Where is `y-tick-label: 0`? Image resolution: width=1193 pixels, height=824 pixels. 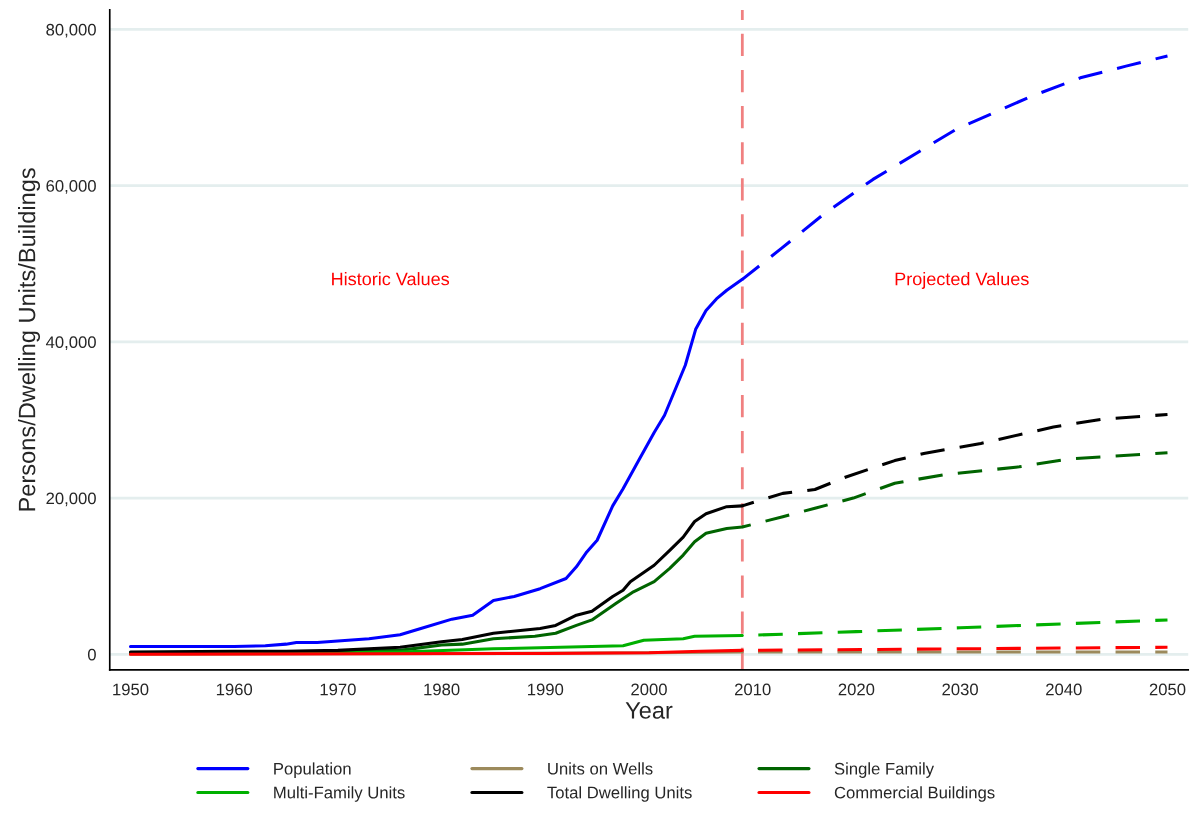 y-tick-label: 0 is located at coordinates (91, 654).